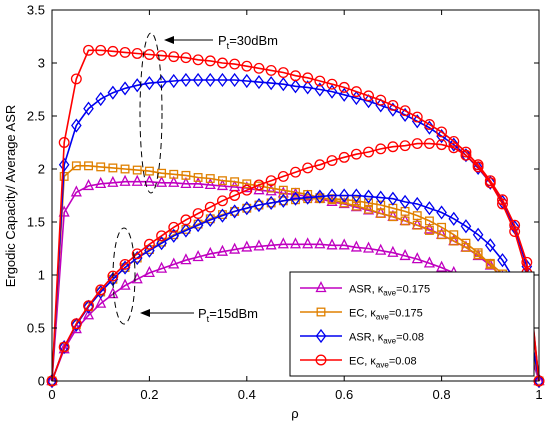  I want to click on group-ellipse-30dbm, so click(151, 113).